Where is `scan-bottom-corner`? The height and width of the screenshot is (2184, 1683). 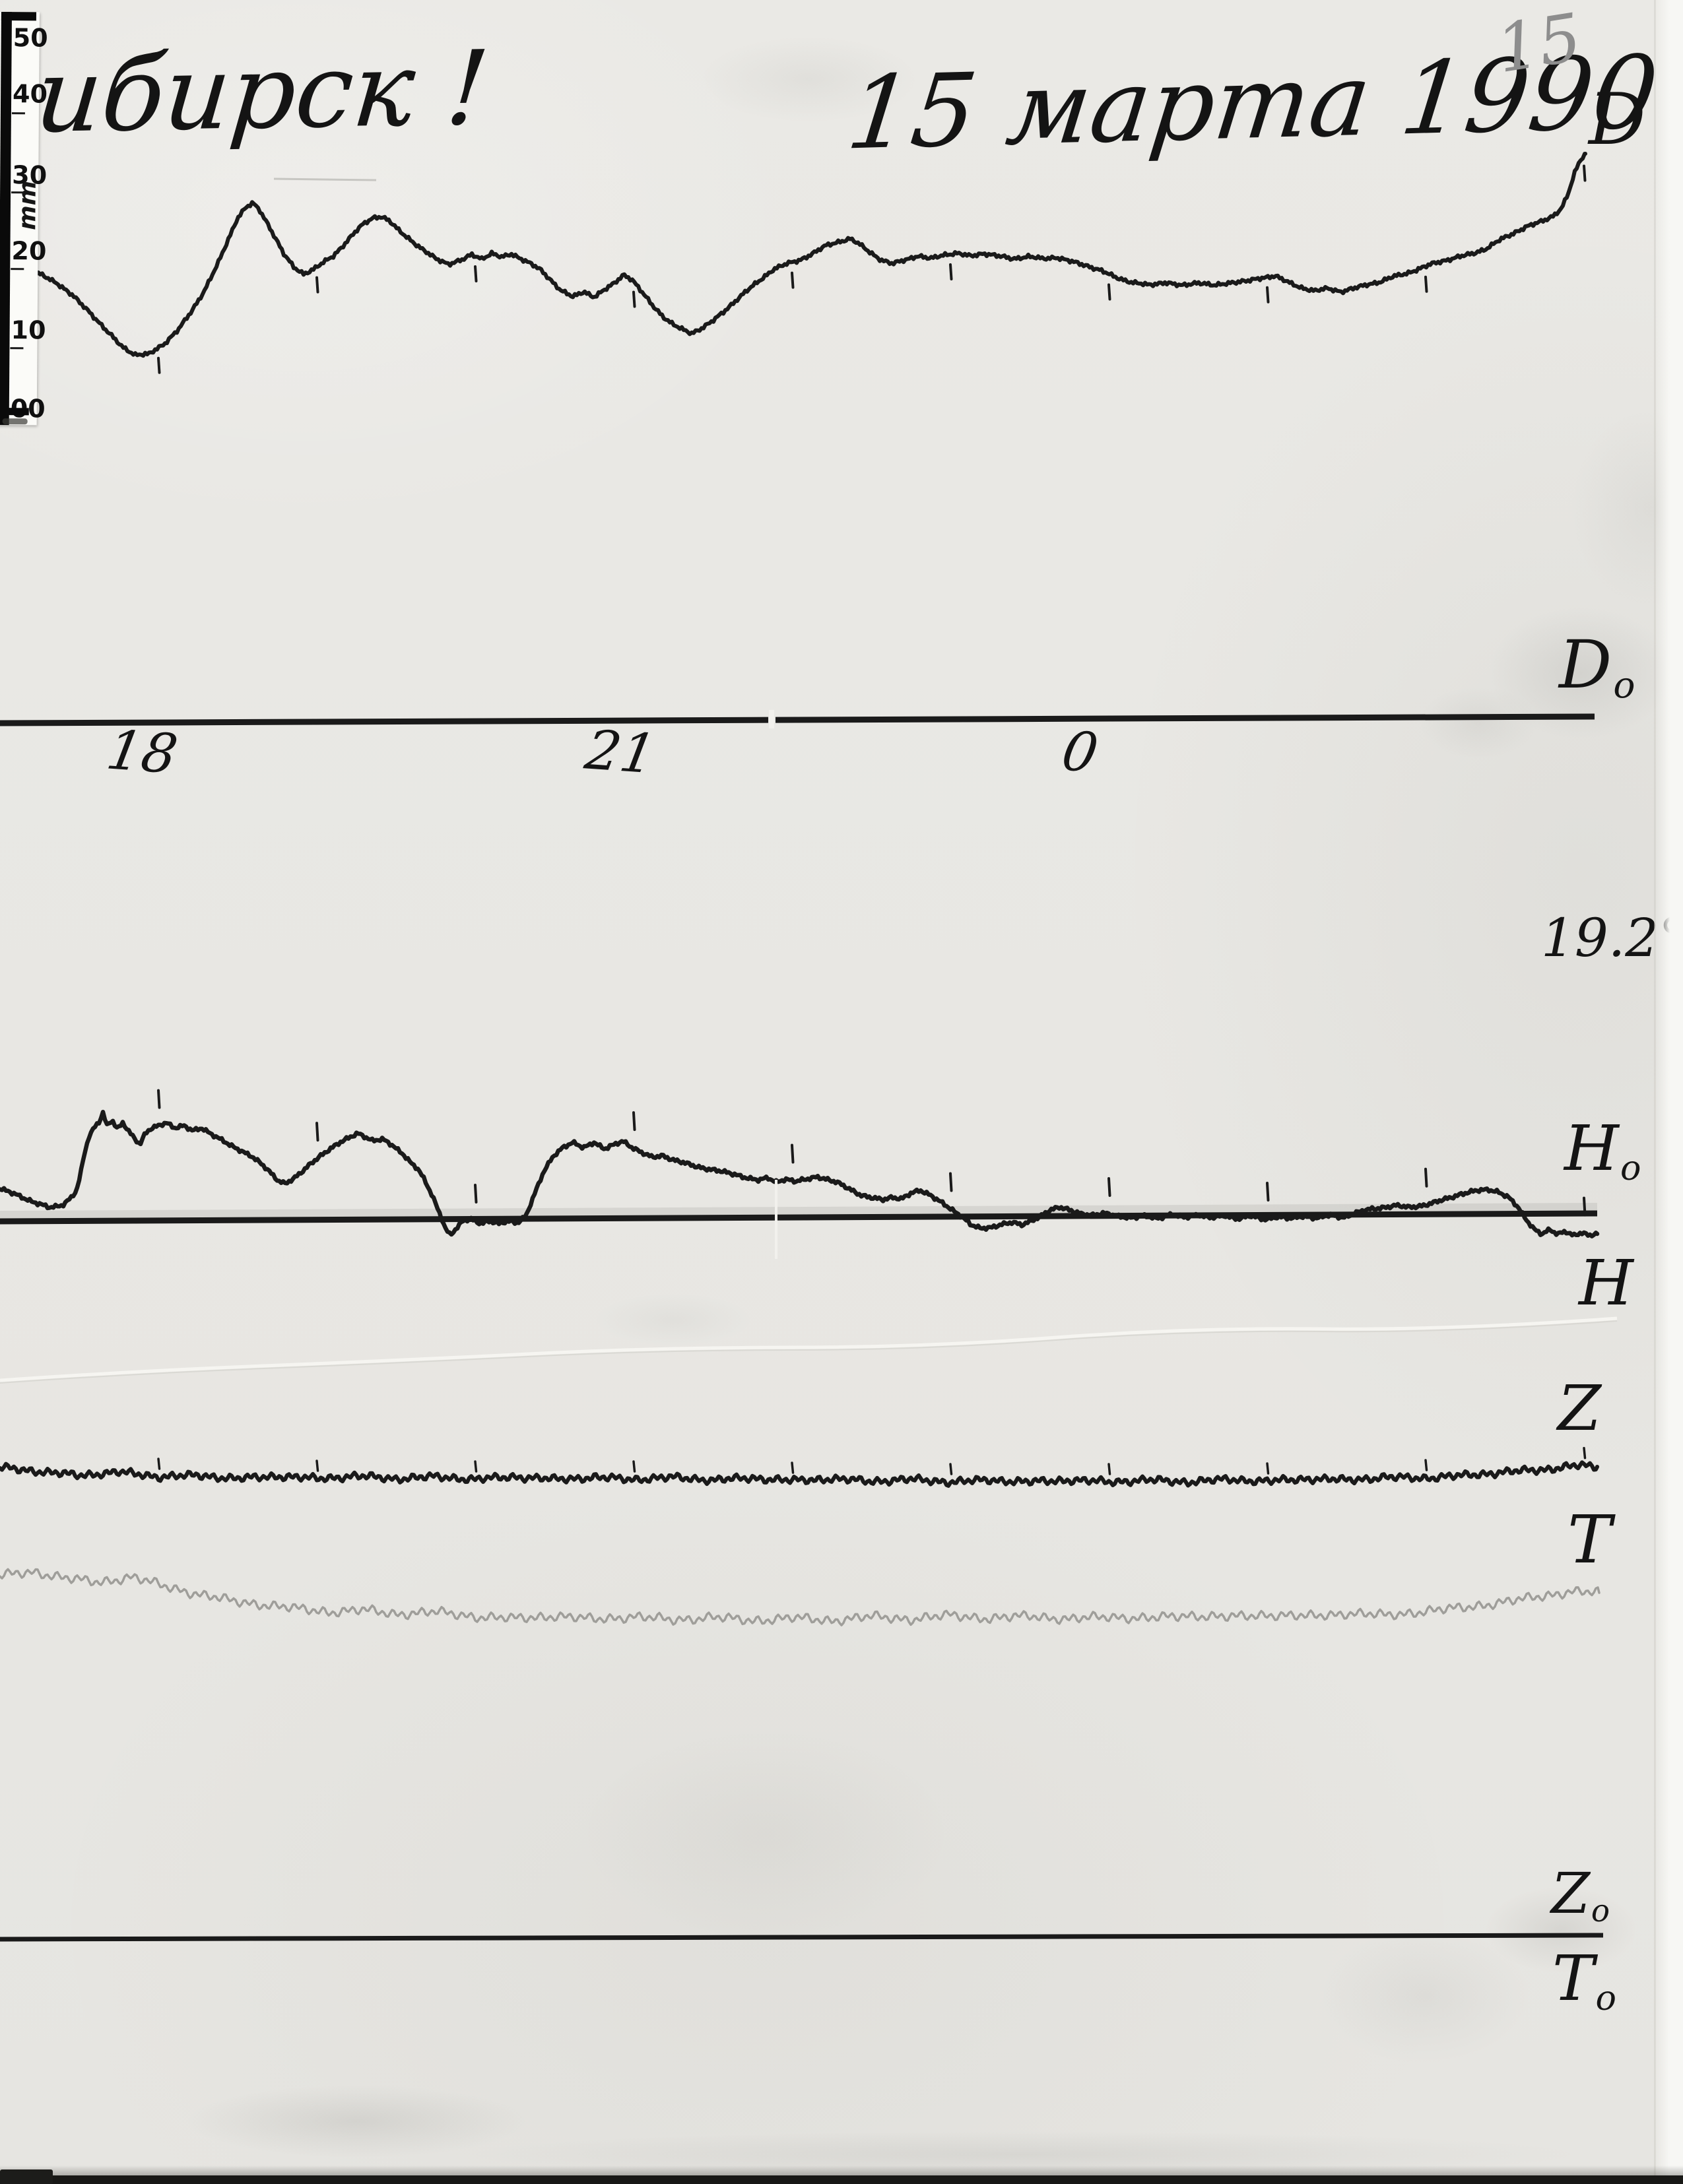
scan-bottom-corner is located at coordinates (26, 2176).